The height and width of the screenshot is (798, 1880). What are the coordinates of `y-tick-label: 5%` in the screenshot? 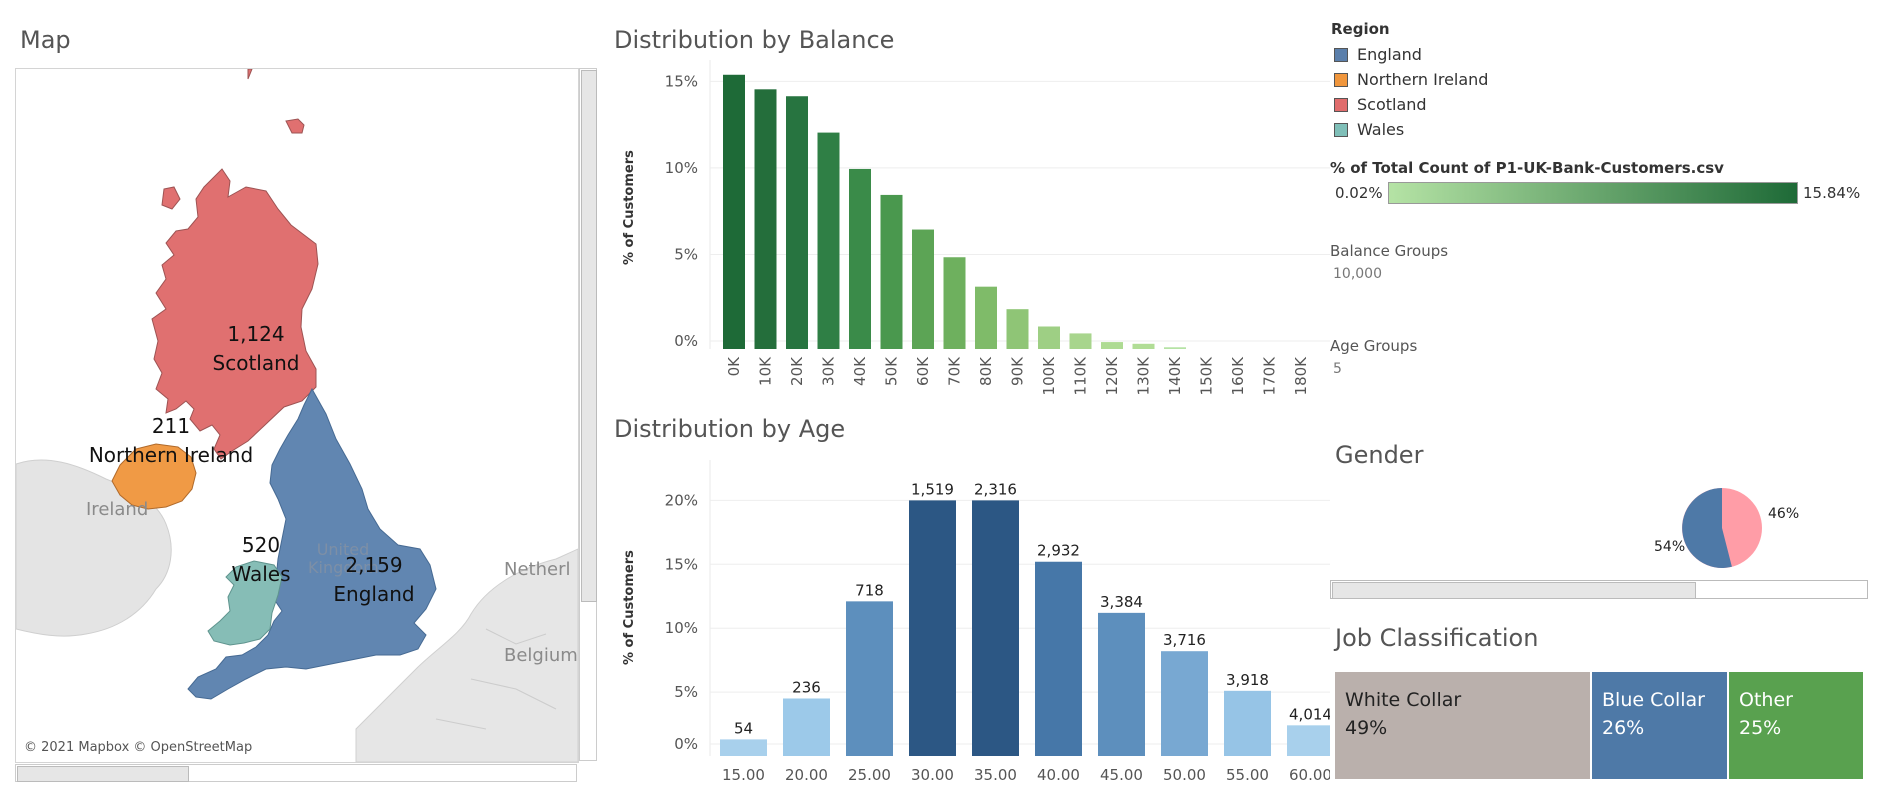 It's located at (686, 254).